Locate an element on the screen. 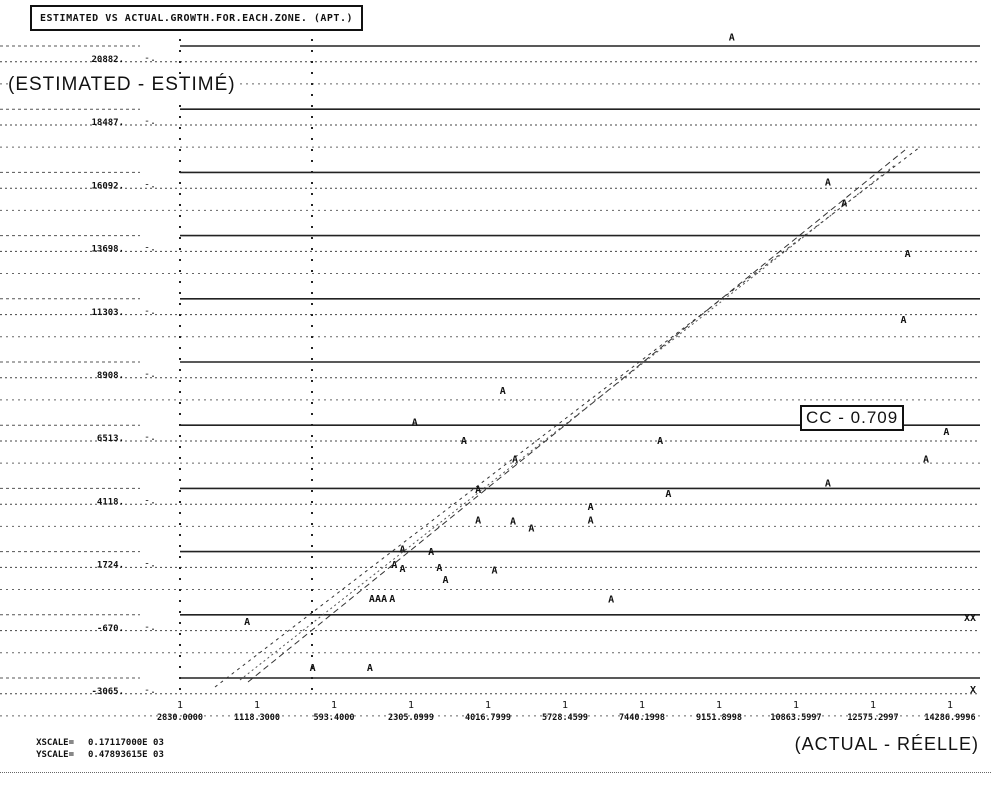  y-tick-label: 16092. is located at coordinates (107, 186).